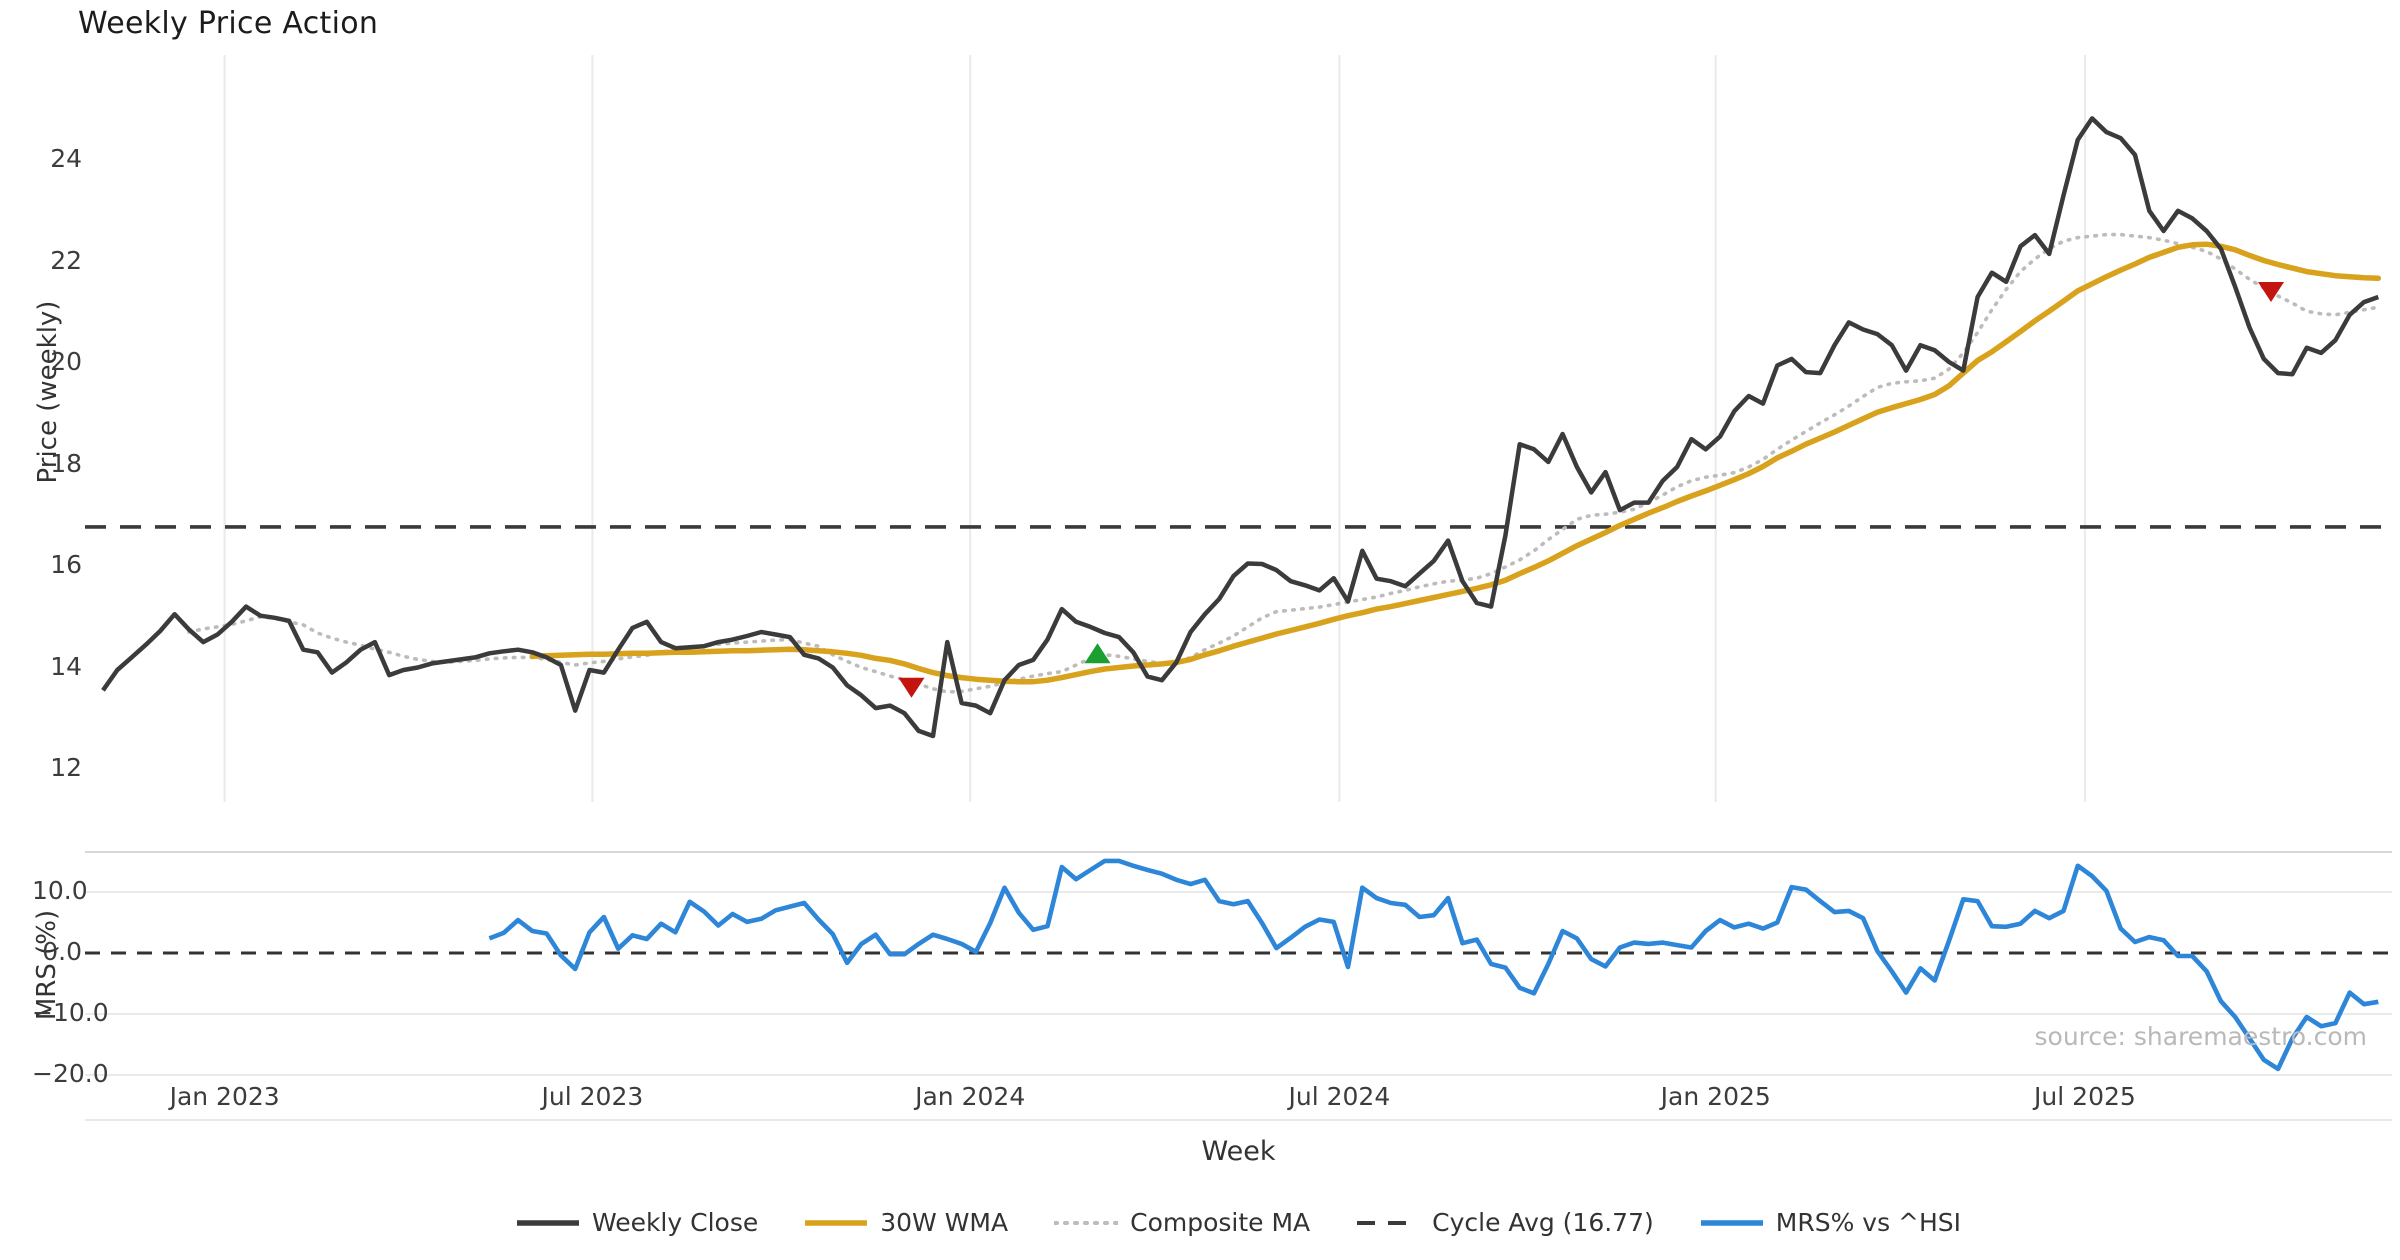 Image resolution: width=2400 pixels, height=1260 pixels. I want to click on xtick-jan-2024: Jan 2024, so click(970, 1096).